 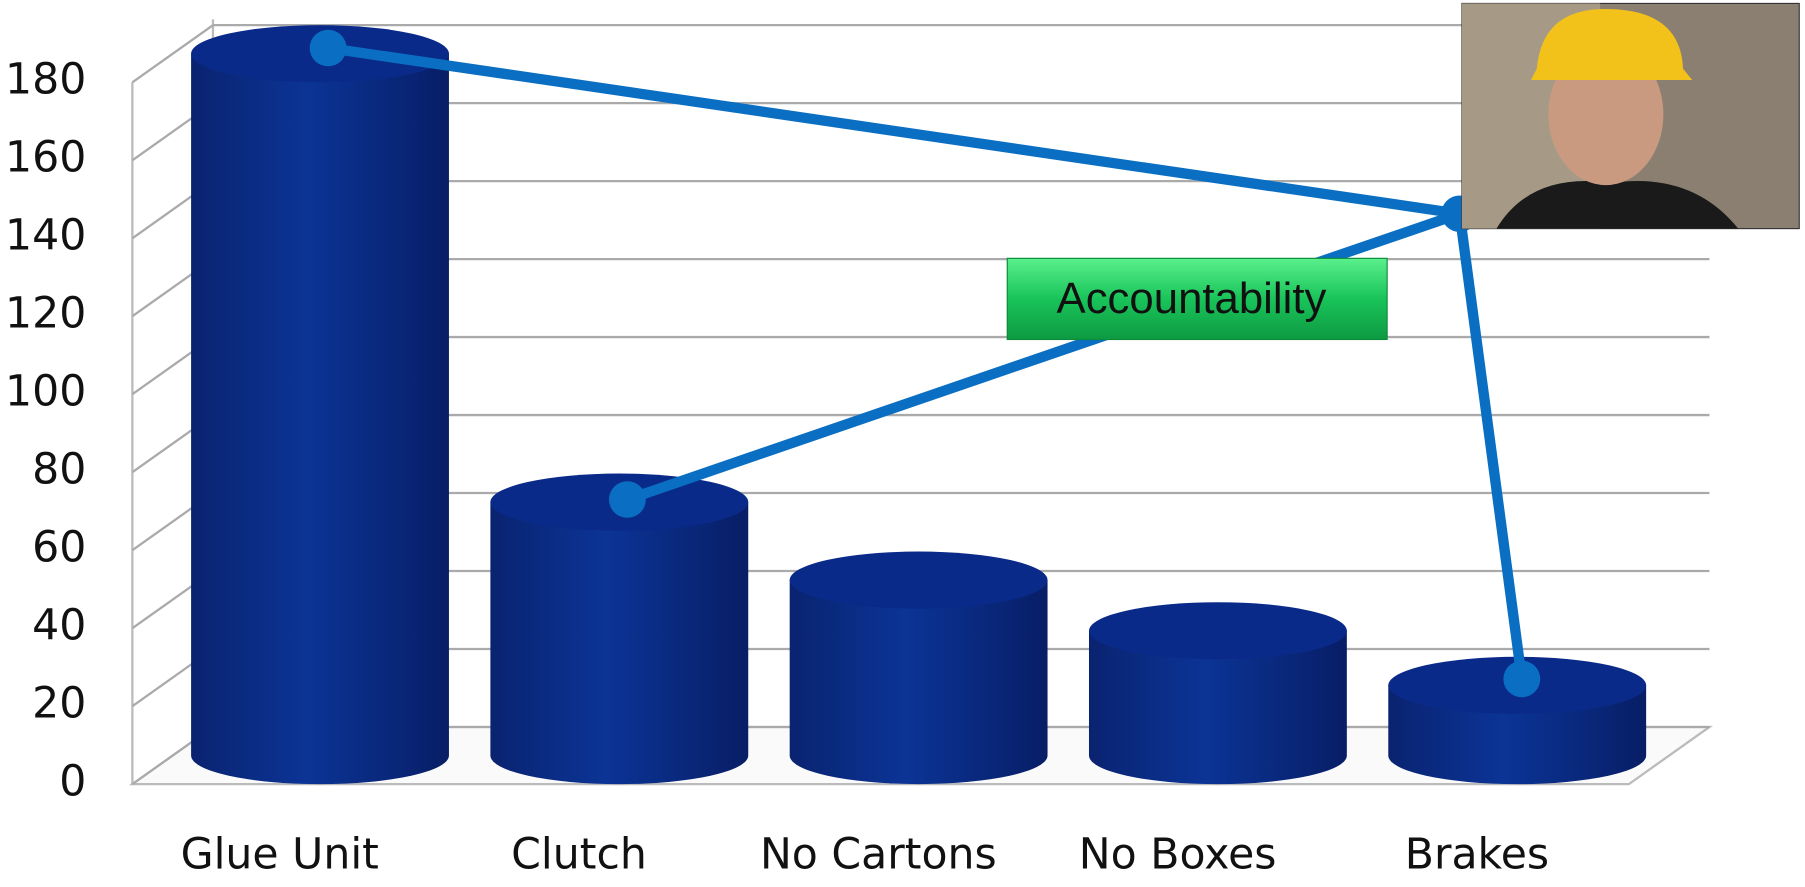 What do you see at coordinates (45, 158) in the screenshot?
I see `y-tick-label: 160` at bounding box center [45, 158].